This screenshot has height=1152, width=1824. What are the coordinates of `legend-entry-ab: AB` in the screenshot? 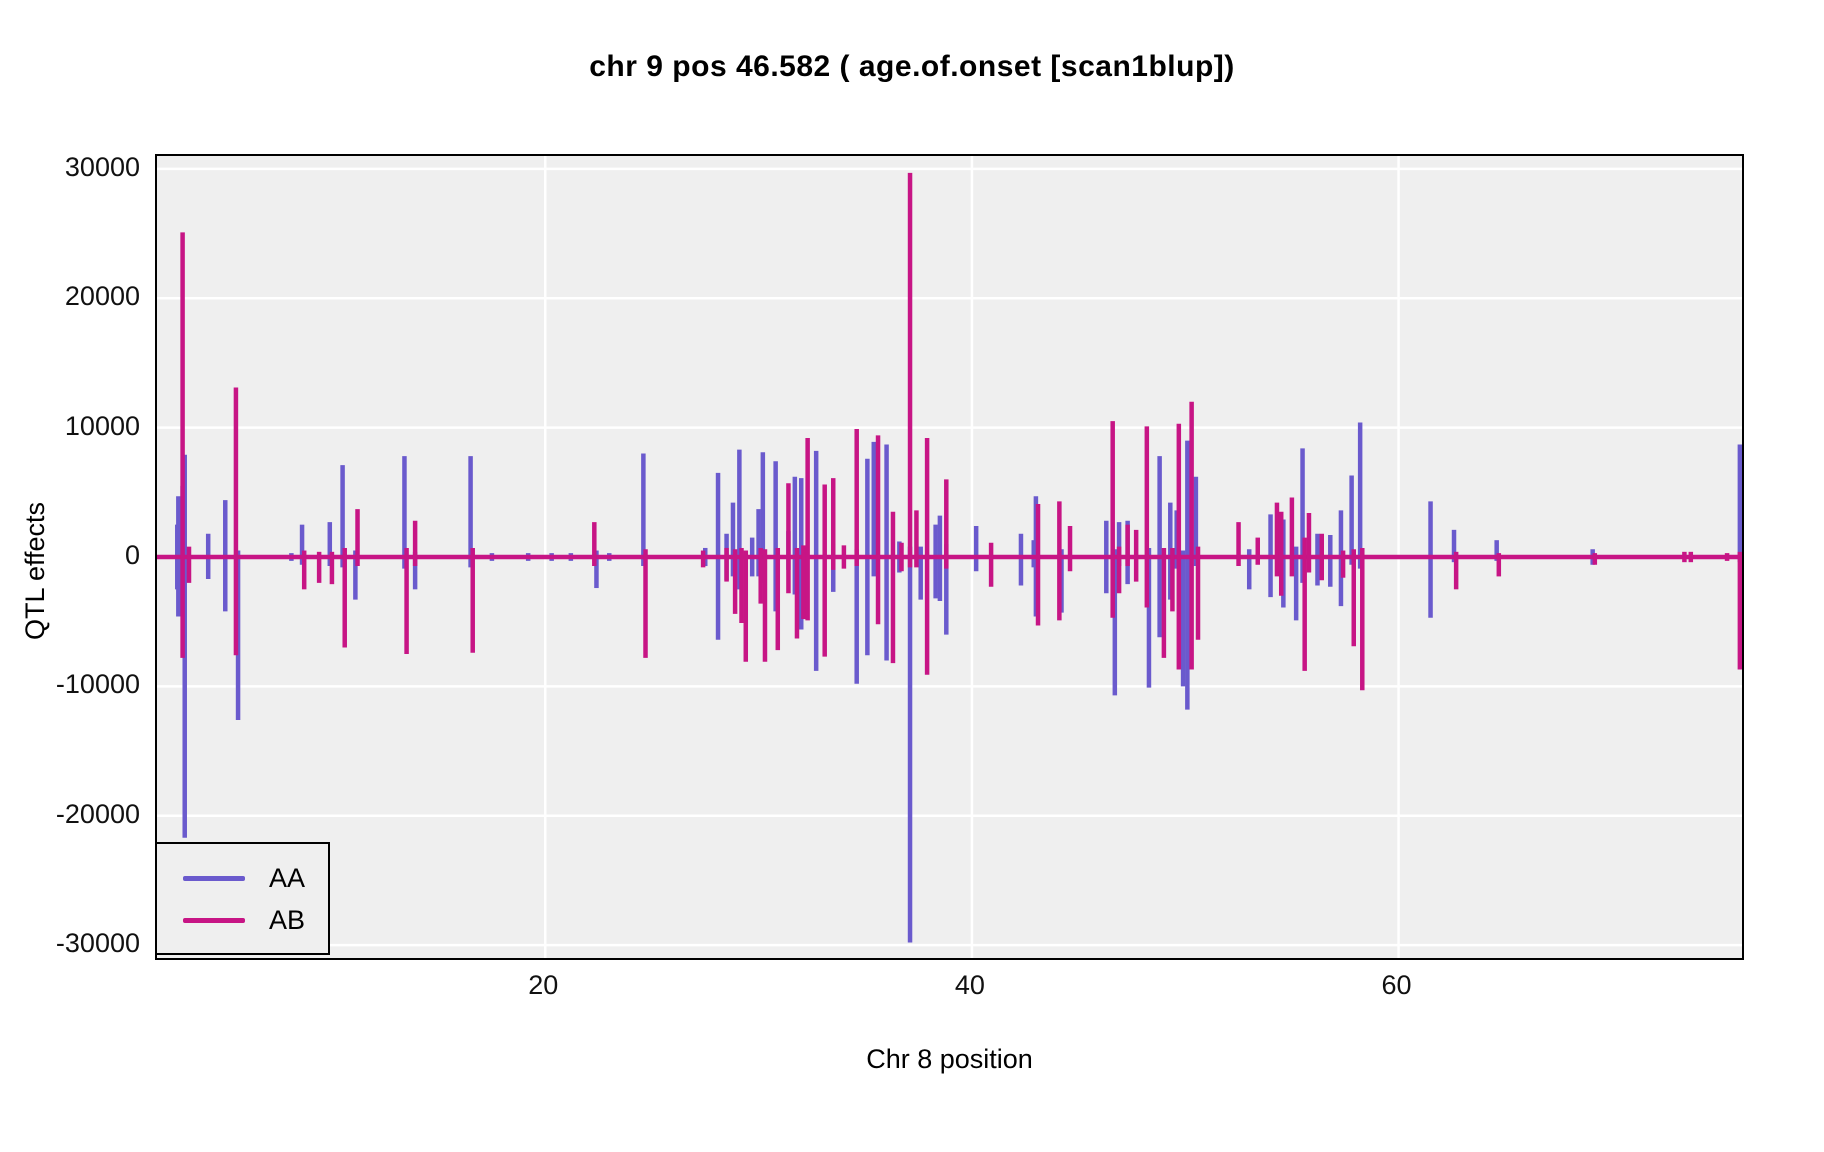 It's located at (231, 920).